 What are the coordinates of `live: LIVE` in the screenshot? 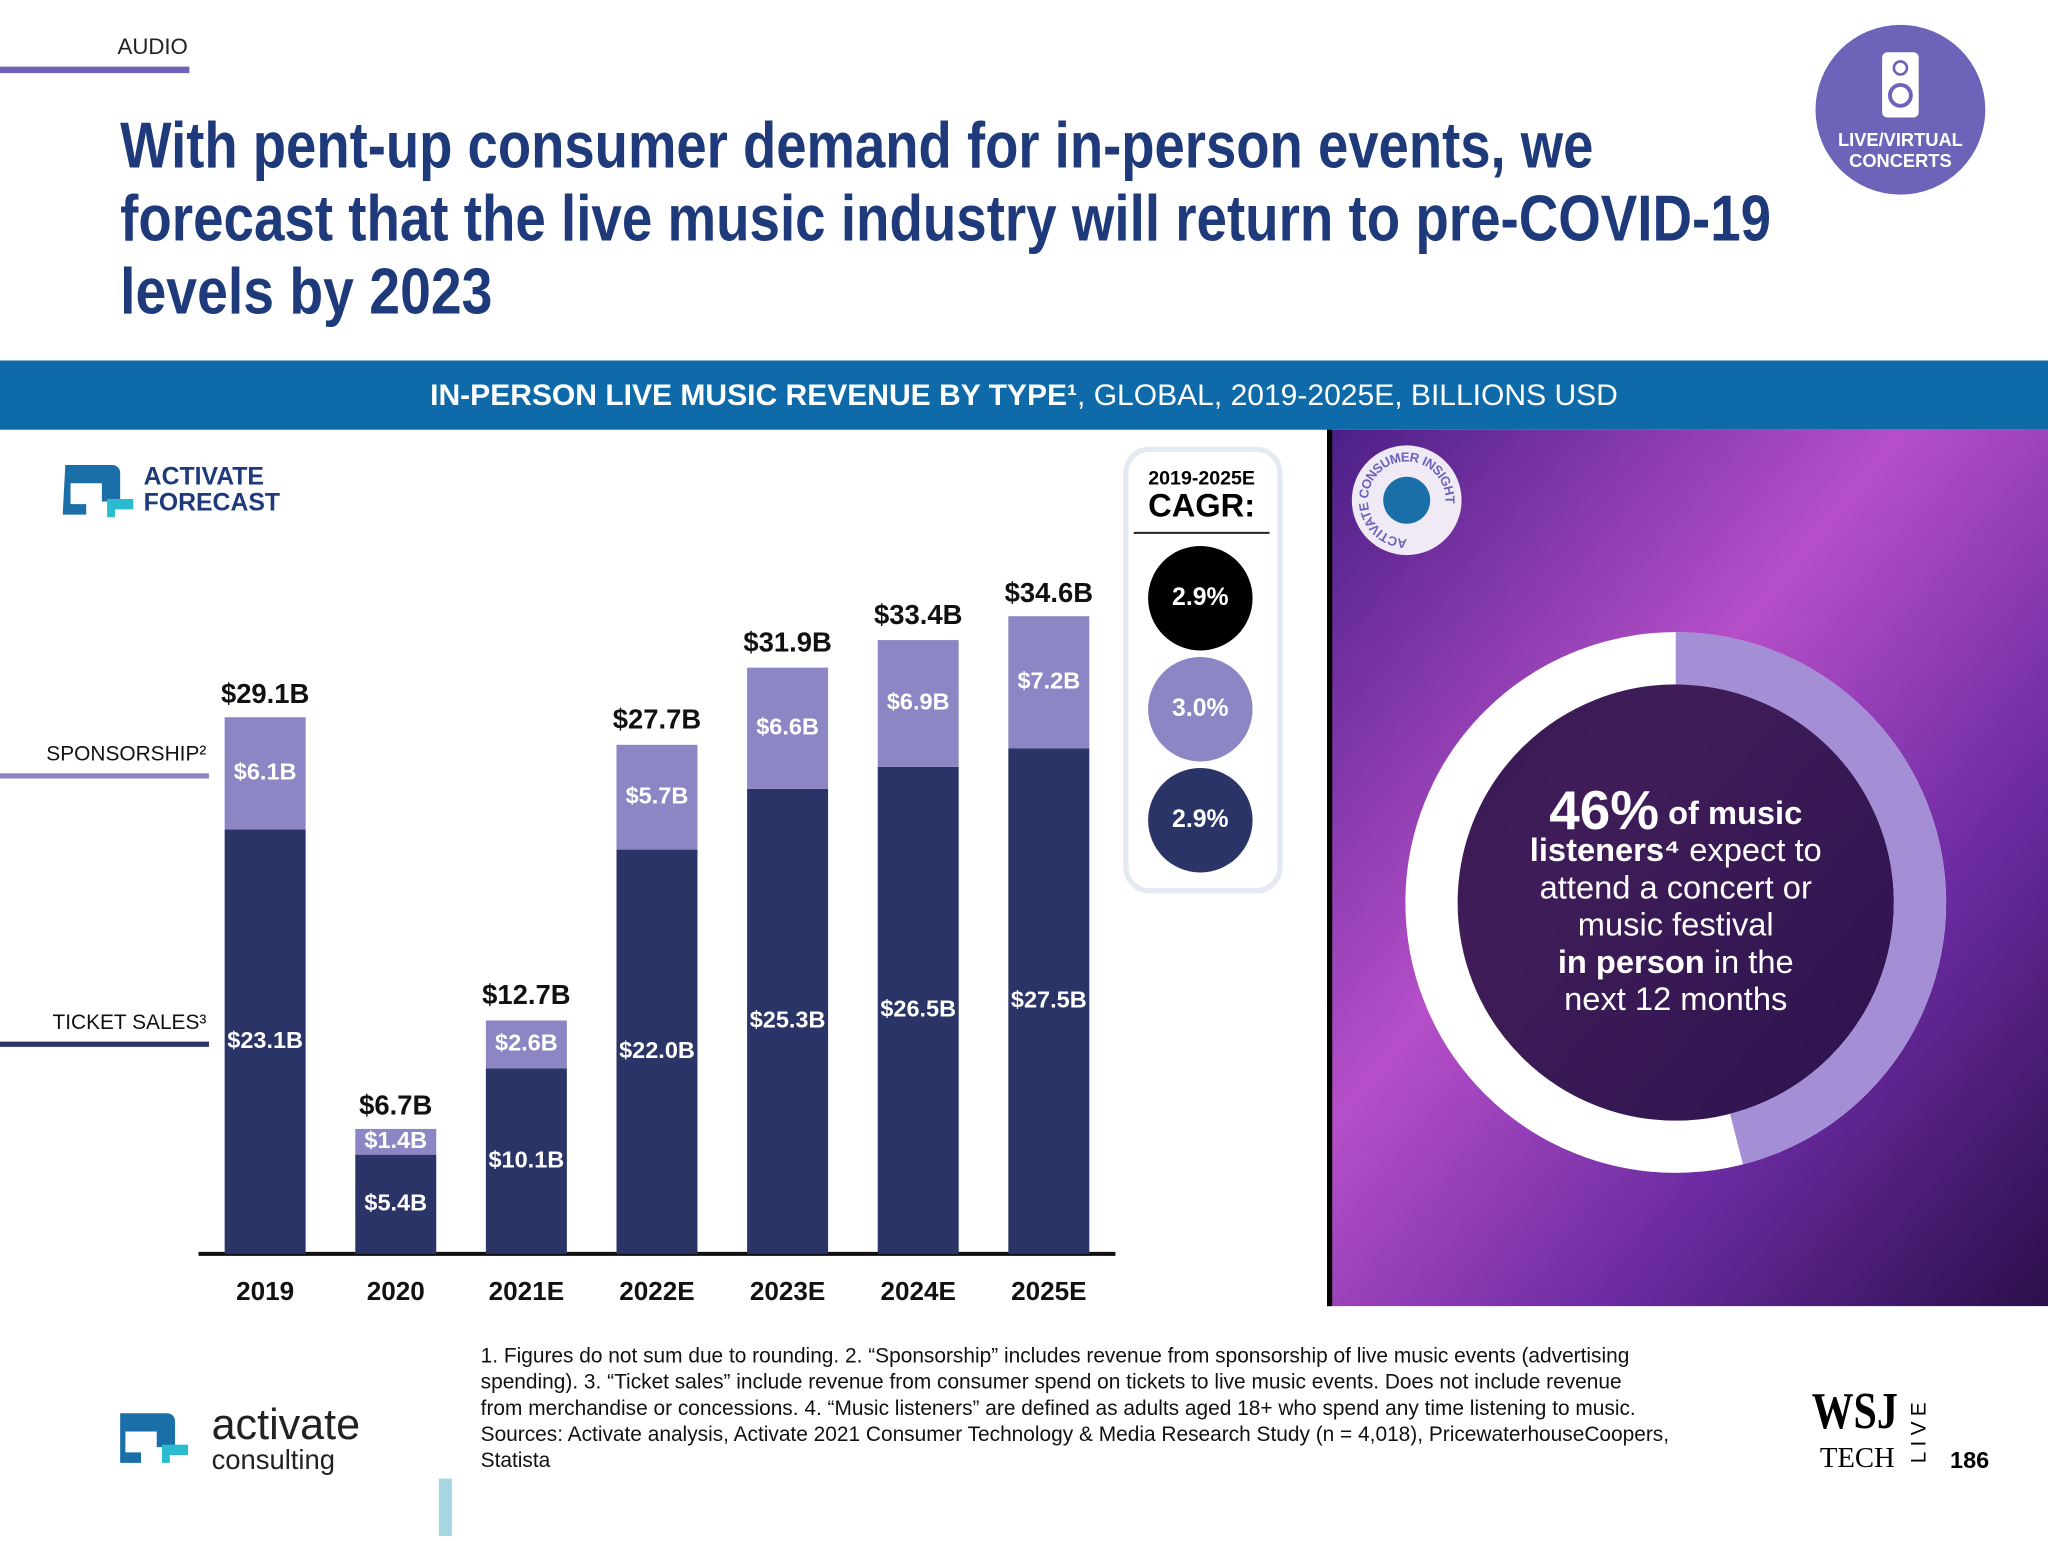 It's located at (1919, 1430).